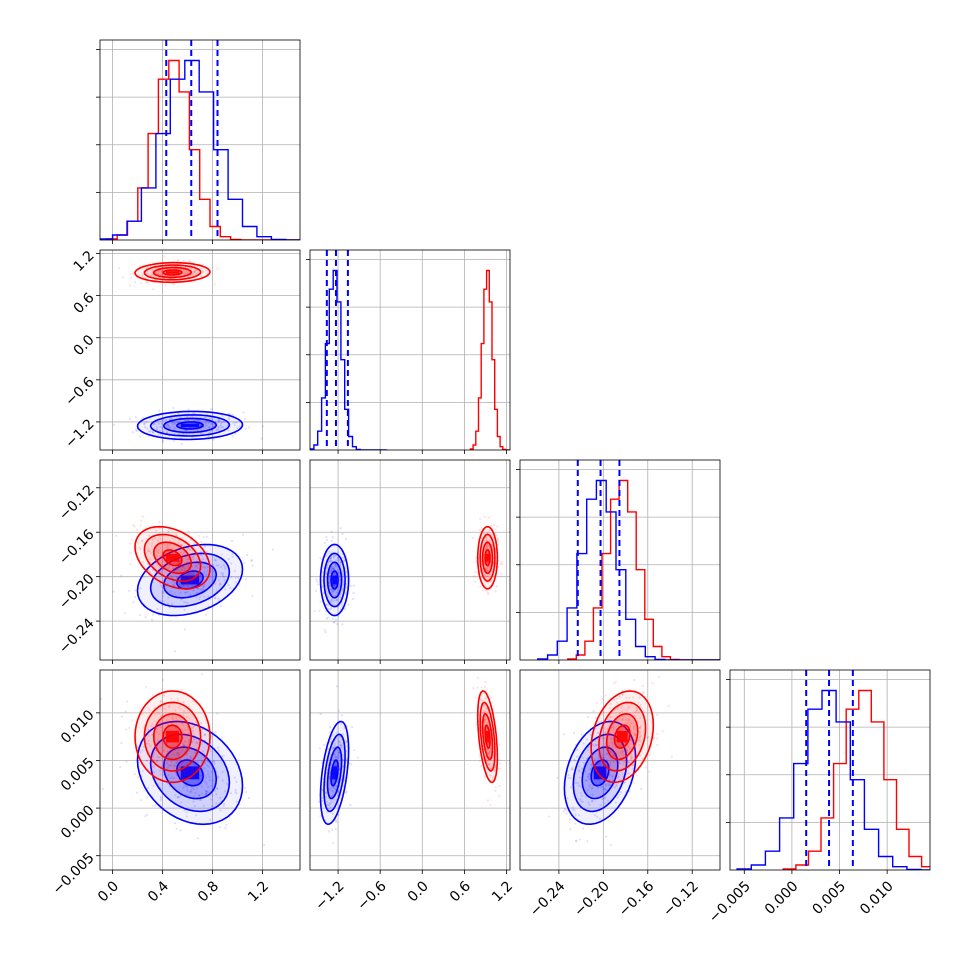  I want to click on y-tick-label: −0.20, so click(77, 592).